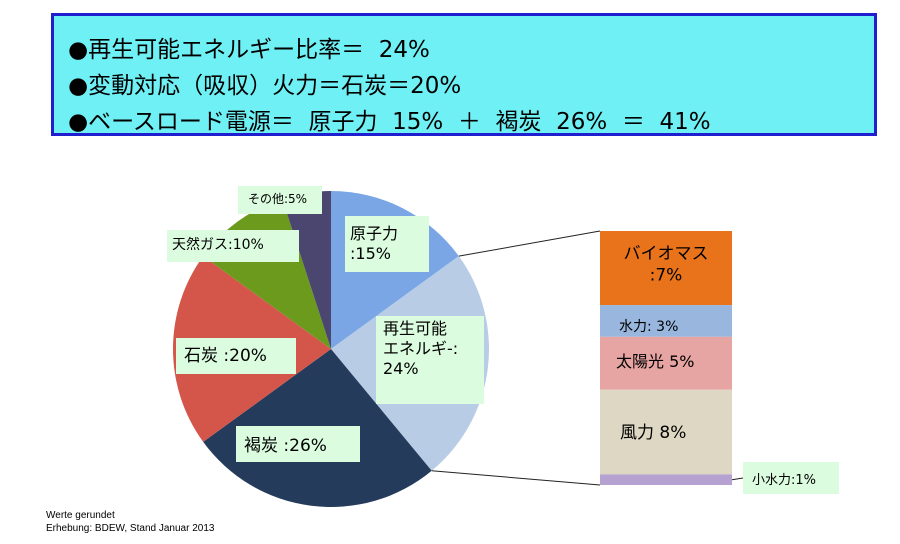 The image size is (900, 544). I want to click on pie-label-nuclear: 原子力:15%, so click(387, 244).